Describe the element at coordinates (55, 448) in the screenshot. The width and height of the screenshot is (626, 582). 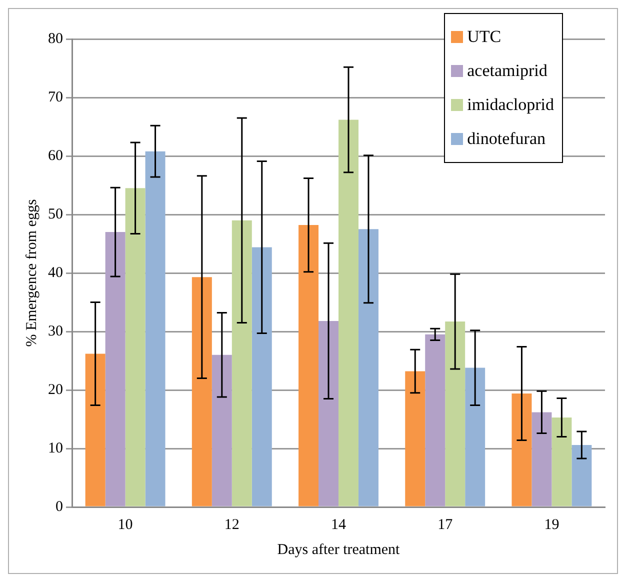
I see `y-tick-label: 10` at that location.